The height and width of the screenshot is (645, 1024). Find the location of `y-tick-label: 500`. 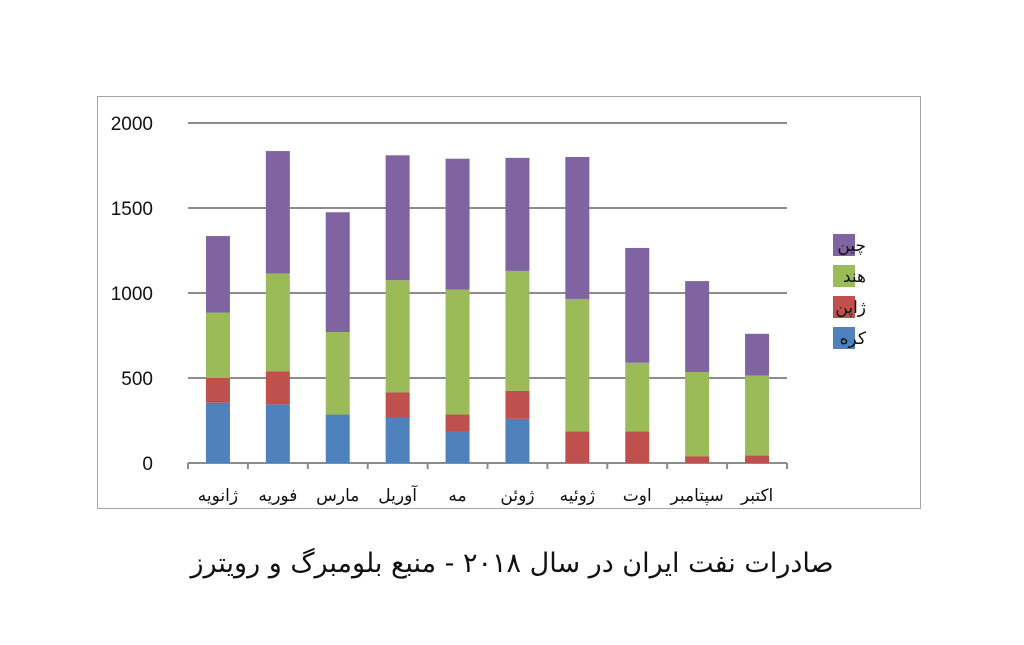

y-tick-label: 500 is located at coordinates (137, 379).